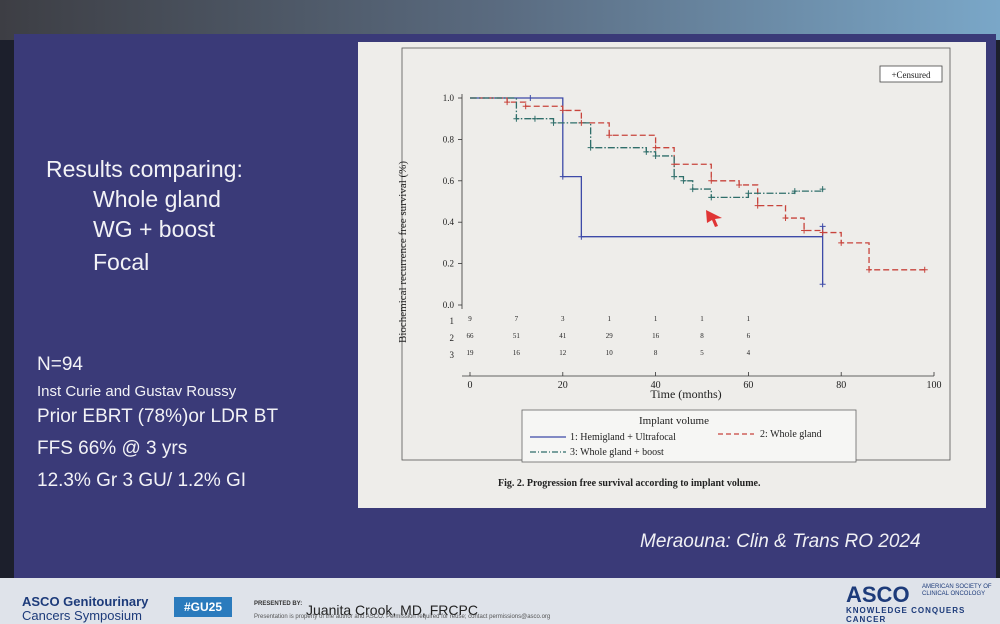 This screenshot has width=1000, height=624. What do you see at coordinates (841, 385) in the screenshot?
I see `x-tick-label: 80` at bounding box center [841, 385].